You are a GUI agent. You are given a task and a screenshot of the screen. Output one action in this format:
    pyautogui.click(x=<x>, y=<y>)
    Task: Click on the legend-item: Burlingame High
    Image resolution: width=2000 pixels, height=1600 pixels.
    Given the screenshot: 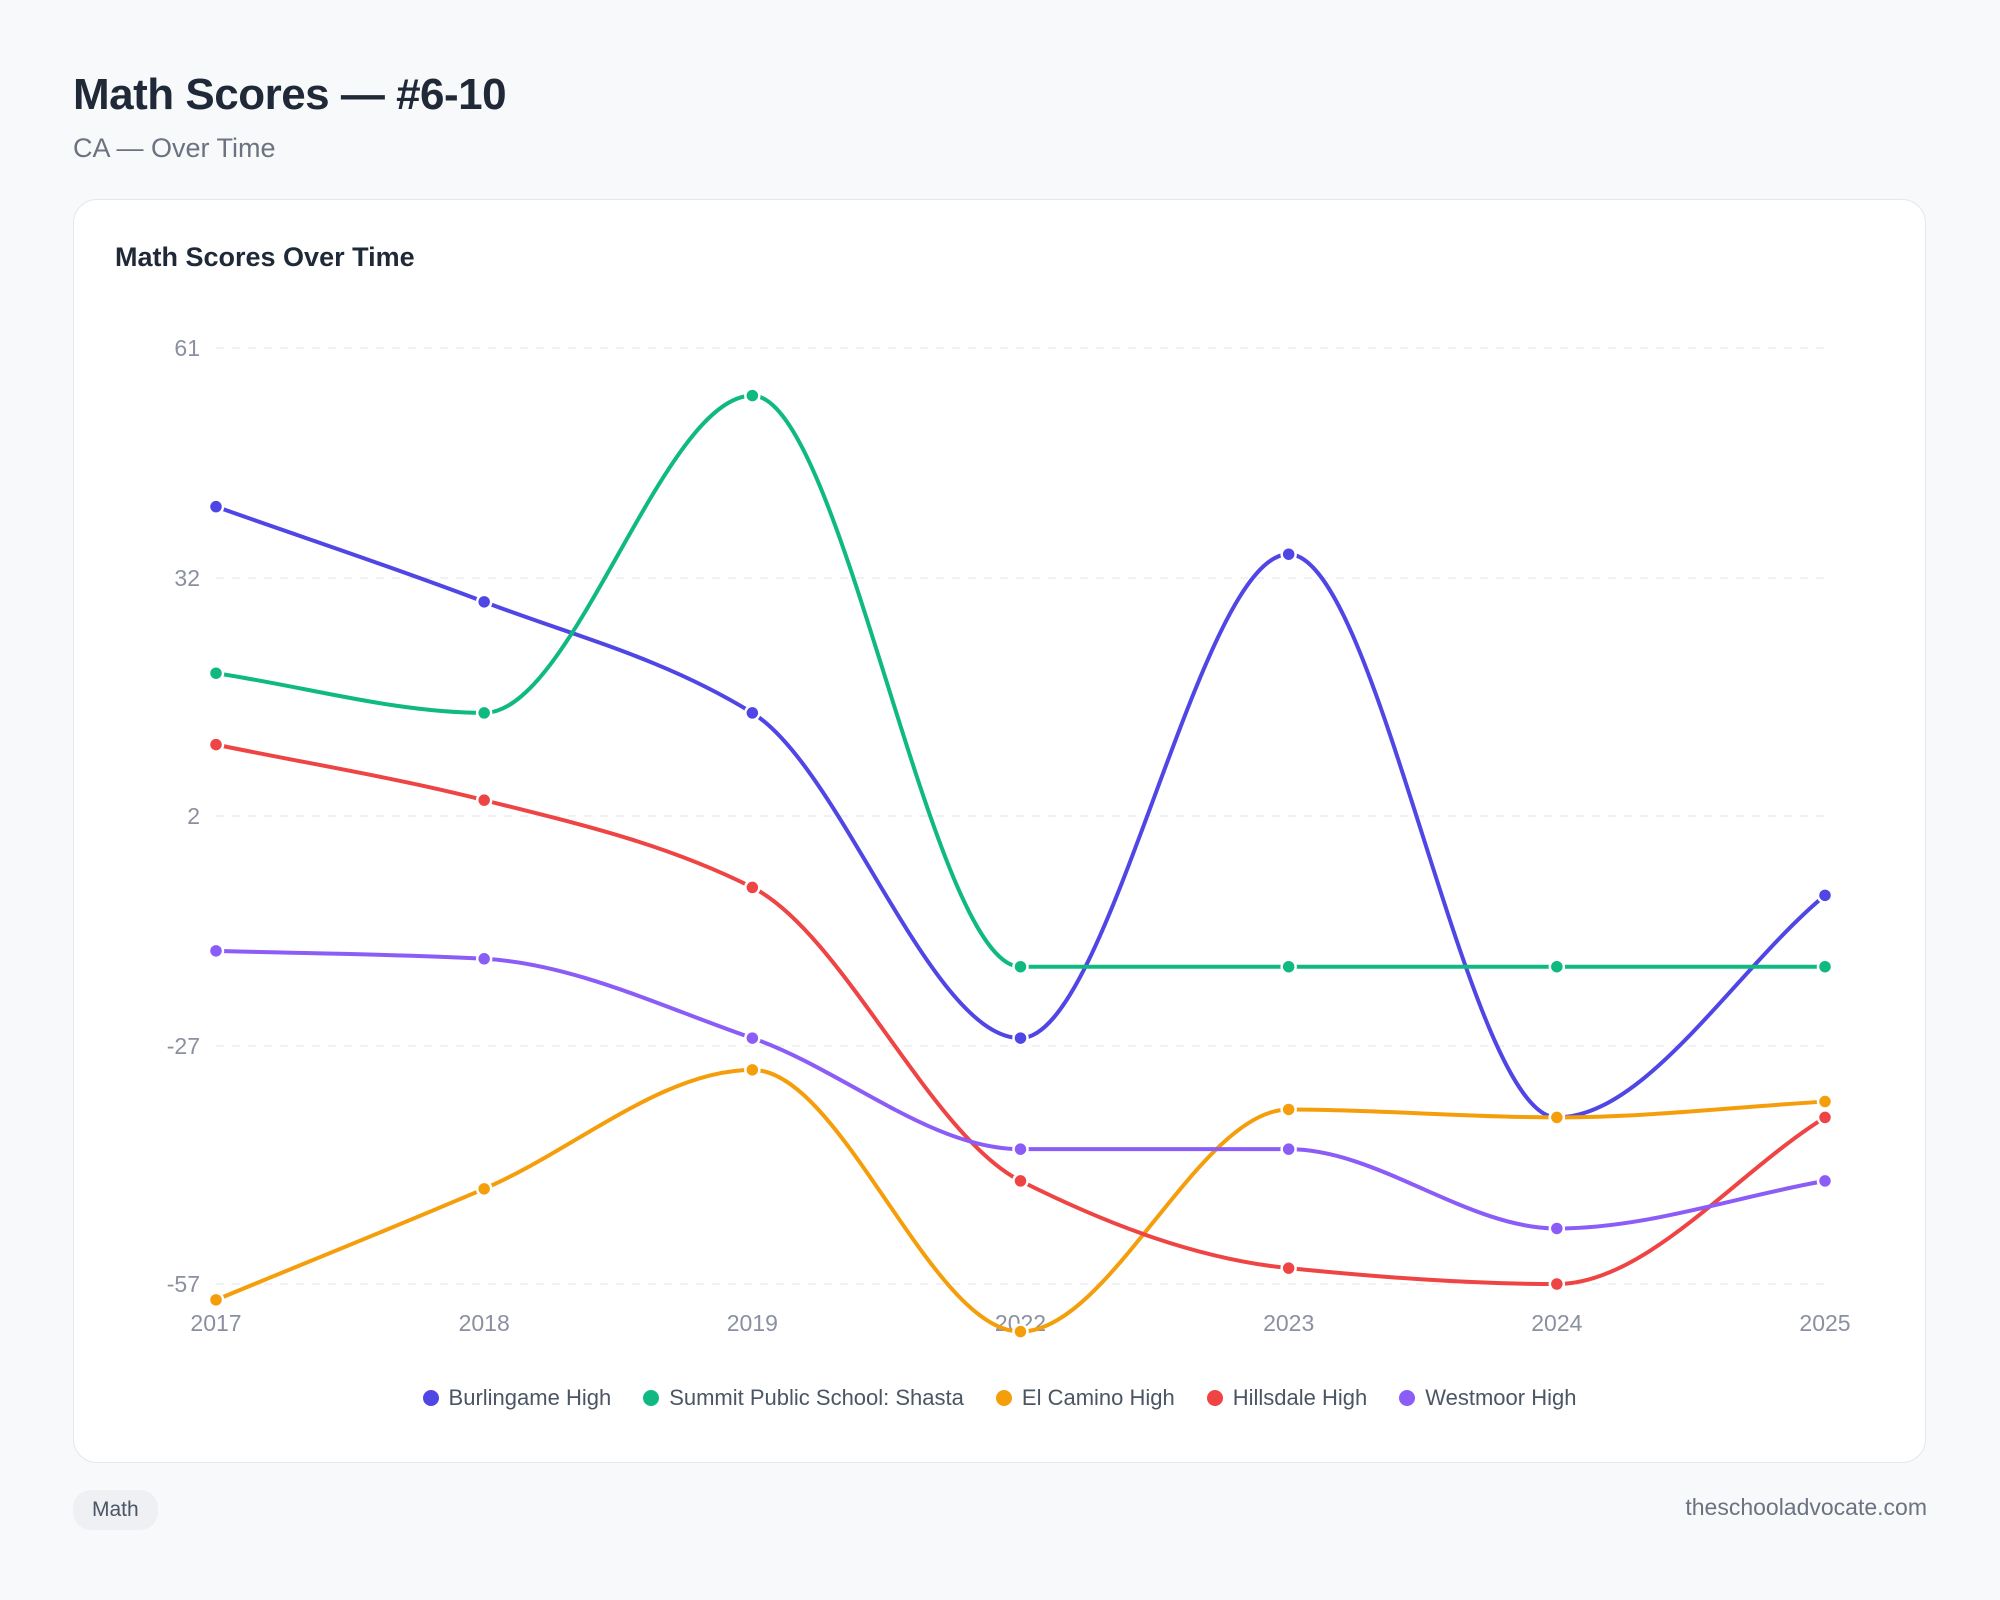 What is the action you would take?
    pyautogui.click(x=517, y=1398)
    